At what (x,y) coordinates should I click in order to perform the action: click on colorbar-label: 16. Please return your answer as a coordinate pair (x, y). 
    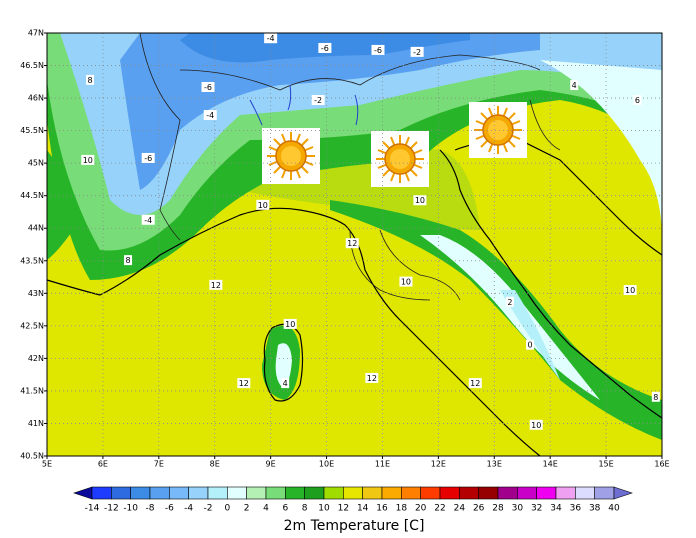
    Looking at the image, I should click on (382, 509).